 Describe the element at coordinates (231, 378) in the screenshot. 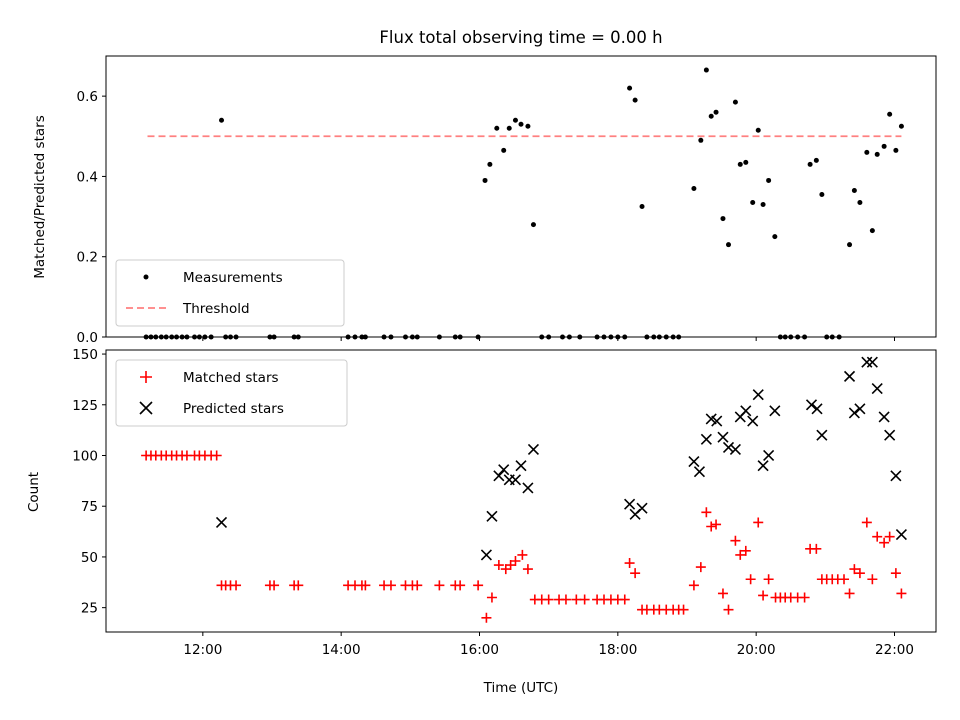

I see `legend-label: Matched stars` at that location.